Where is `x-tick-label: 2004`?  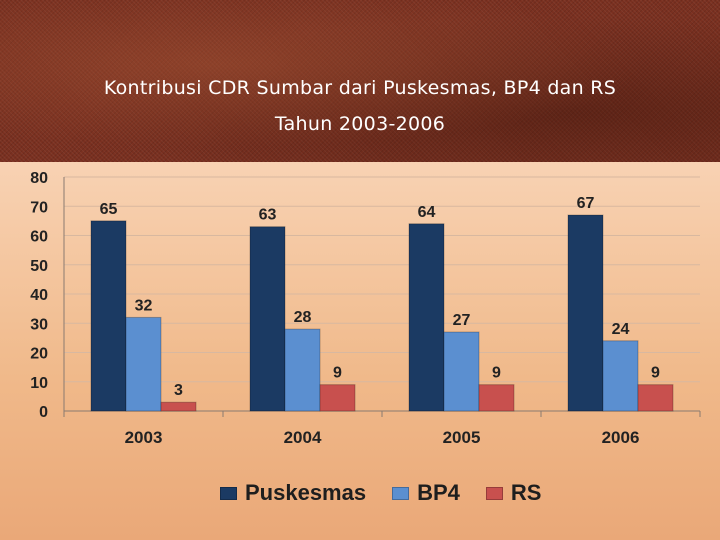
x-tick-label: 2004 is located at coordinates (303, 437).